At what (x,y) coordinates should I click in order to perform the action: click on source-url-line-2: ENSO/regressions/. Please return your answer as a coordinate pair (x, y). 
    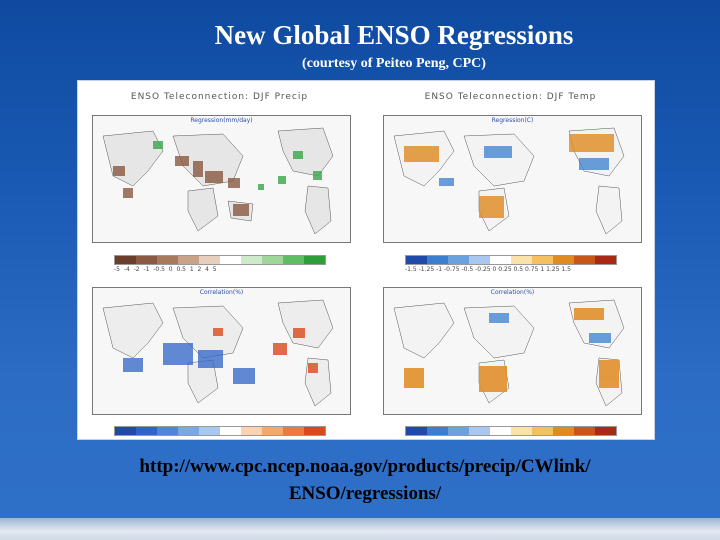
    Looking at the image, I should click on (365, 493).